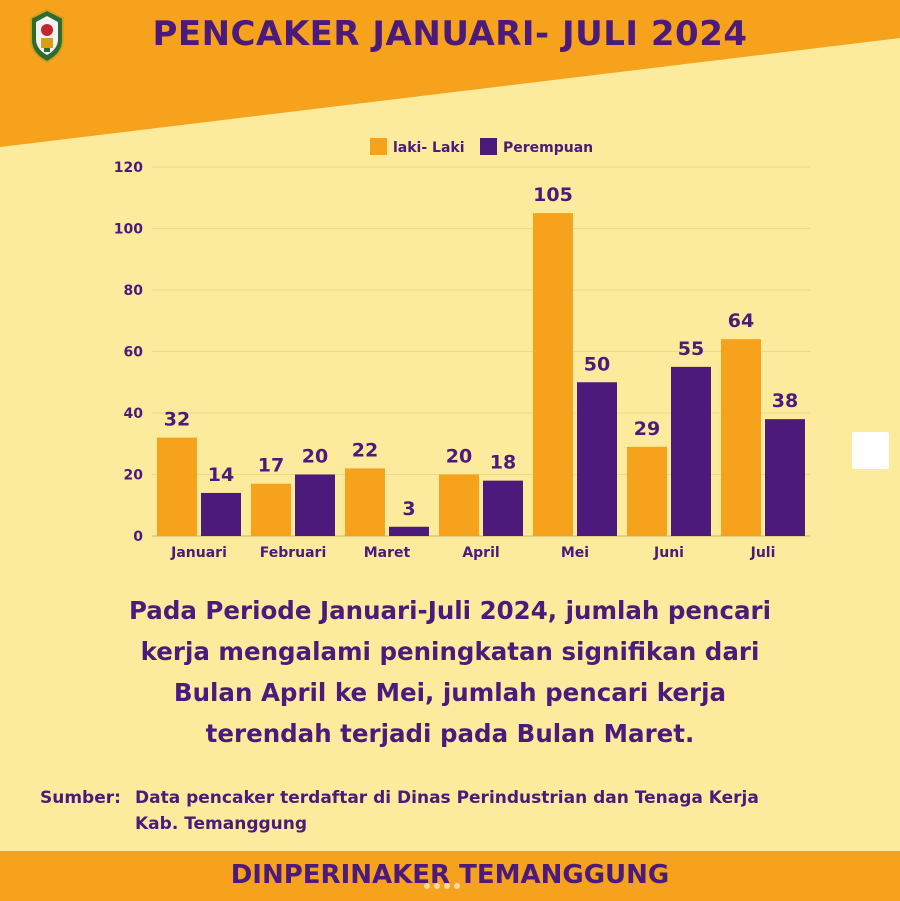 This screenshot has height=901, width=900. Describe the element at coordinates (128, 230) in the screenshot. I see `y-tick-label: 100` at that location.